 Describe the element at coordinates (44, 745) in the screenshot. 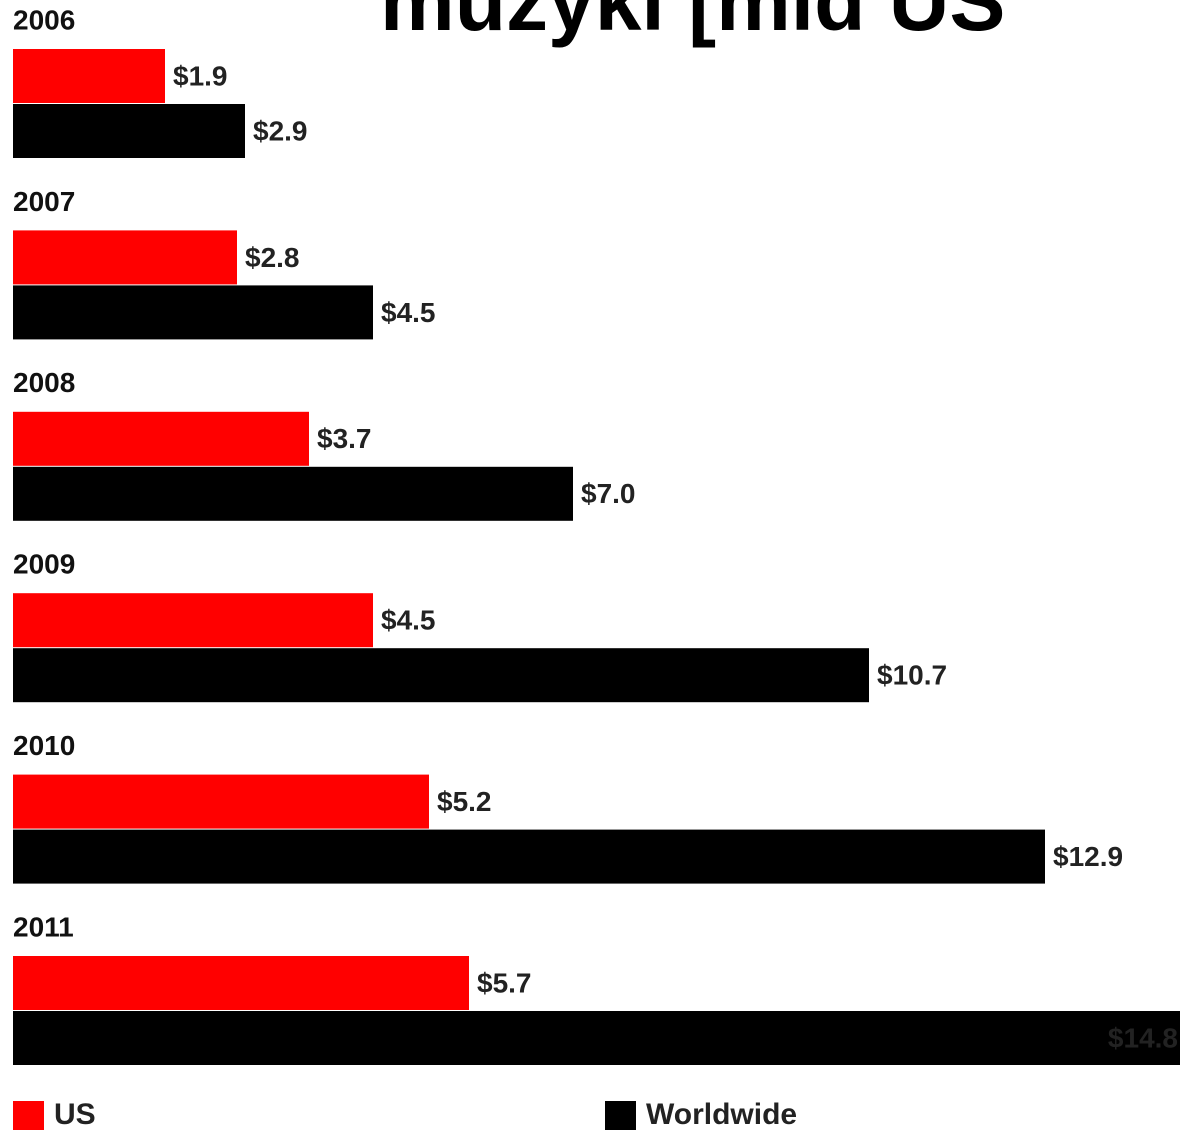

I see `category-label: 2010` at that location.